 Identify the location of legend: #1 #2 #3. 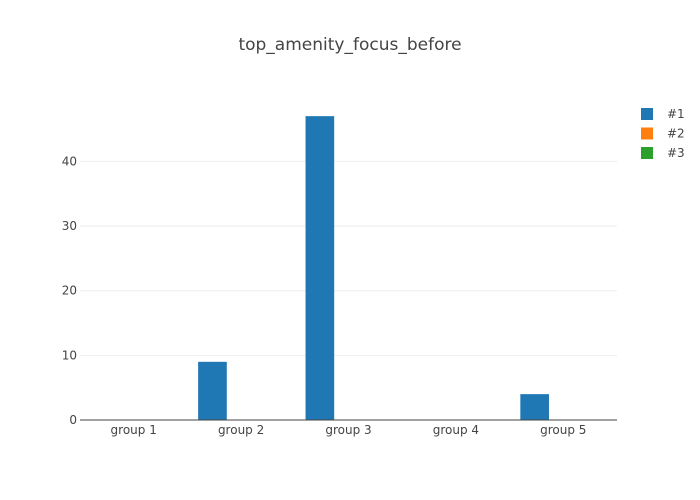
(663, 133).